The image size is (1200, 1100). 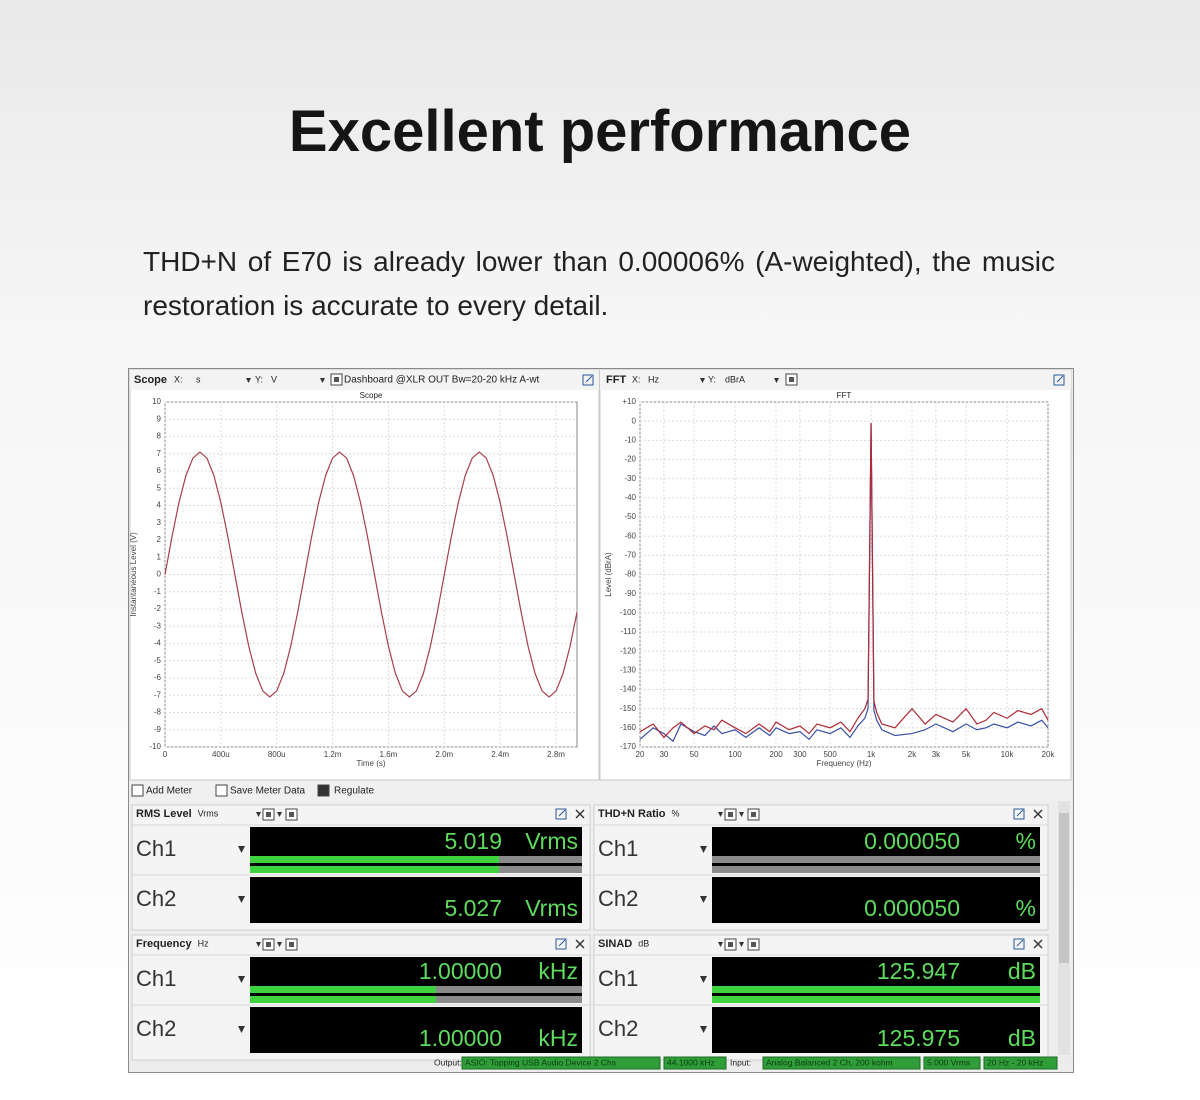 What do you see at coordinates (370, 763) in the screenshot?
I see `x-axis-label: Time (s)` at bounding box center [370, 763].